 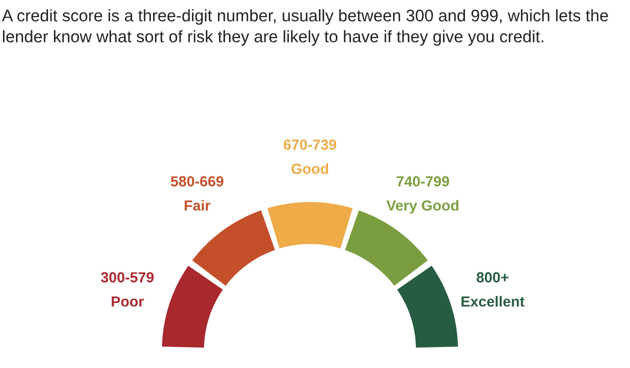 What do you see at coordinates (310, 157) in the screenshot?
I see `slice-label: 670-739 Good` at bounding box center [310, 157].